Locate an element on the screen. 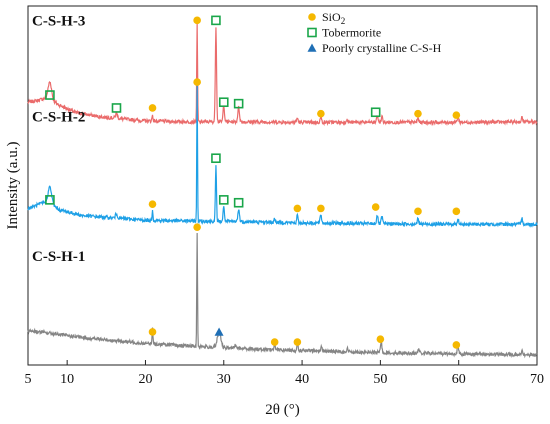 The height and width of the screenshot is (424, 550). x-tick-label: 60 is located at coordinates (459, 379).